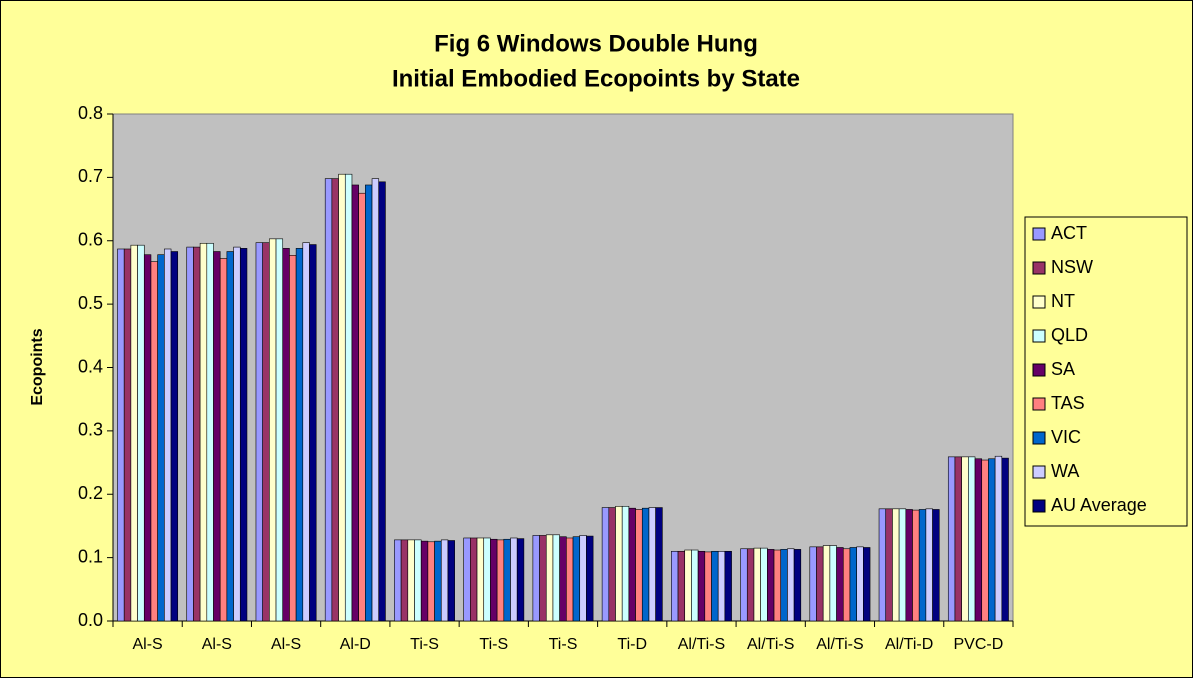 Image resolution: width=1193 pixels, height=678 pixels. What do you see at coordinates (1069, 335) in the screenshot?
I see `legend-label: QLD` at bounding box center [1069, 335].